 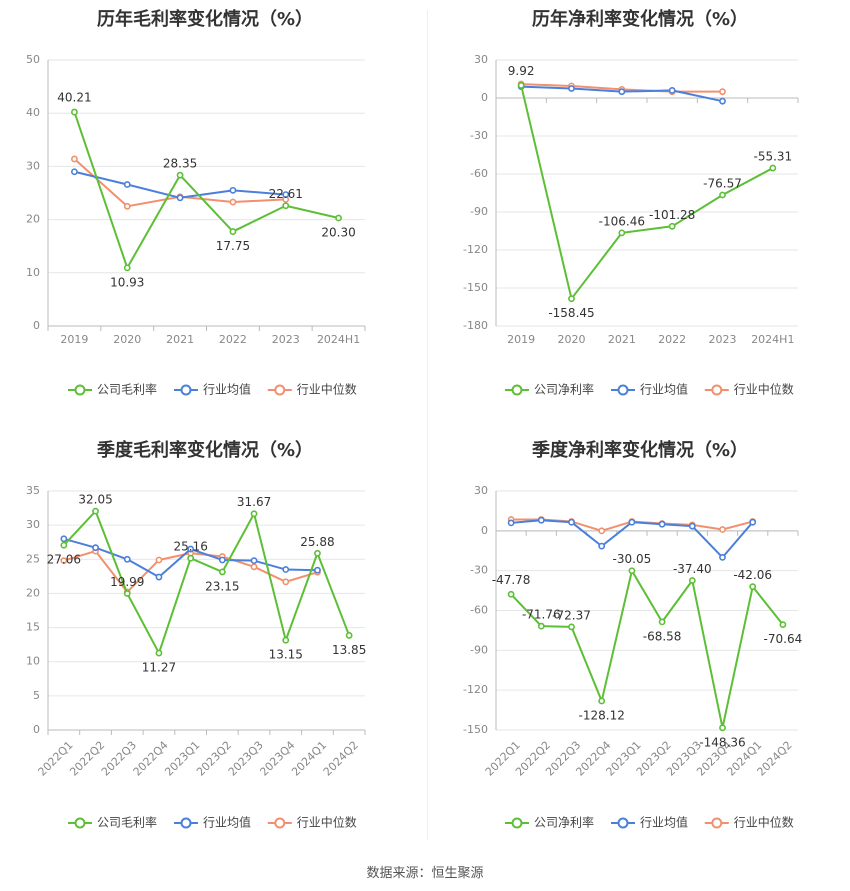 I want to click on data-label: -68.58, so click(x=662, y=636).